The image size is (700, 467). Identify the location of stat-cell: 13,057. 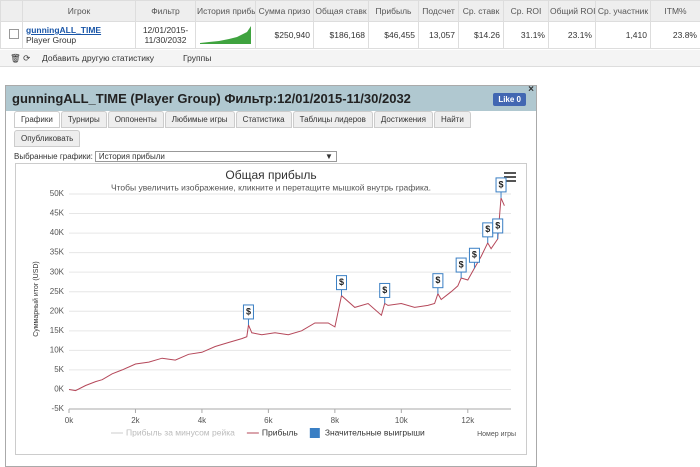
(439, 35).